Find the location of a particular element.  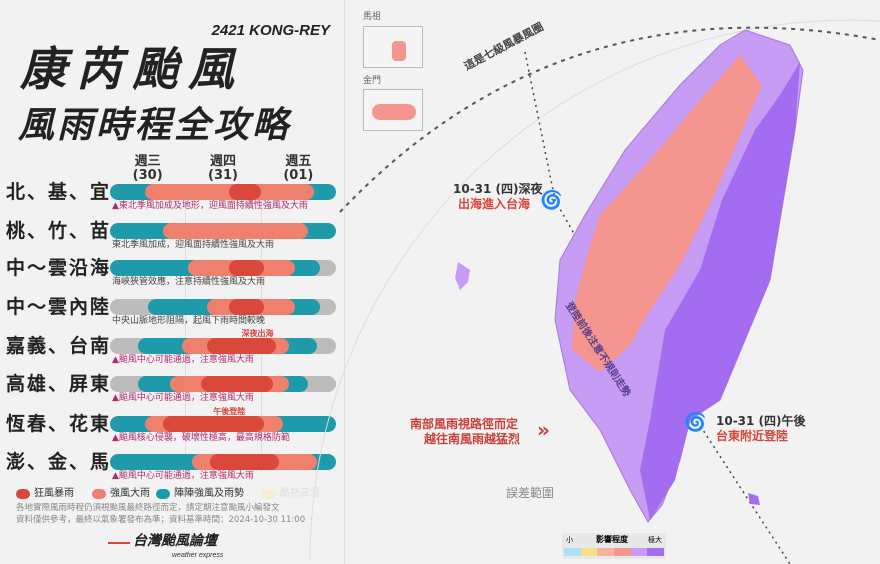

logo: 台灣颱風論壇 is located at coordinates (175, 541).